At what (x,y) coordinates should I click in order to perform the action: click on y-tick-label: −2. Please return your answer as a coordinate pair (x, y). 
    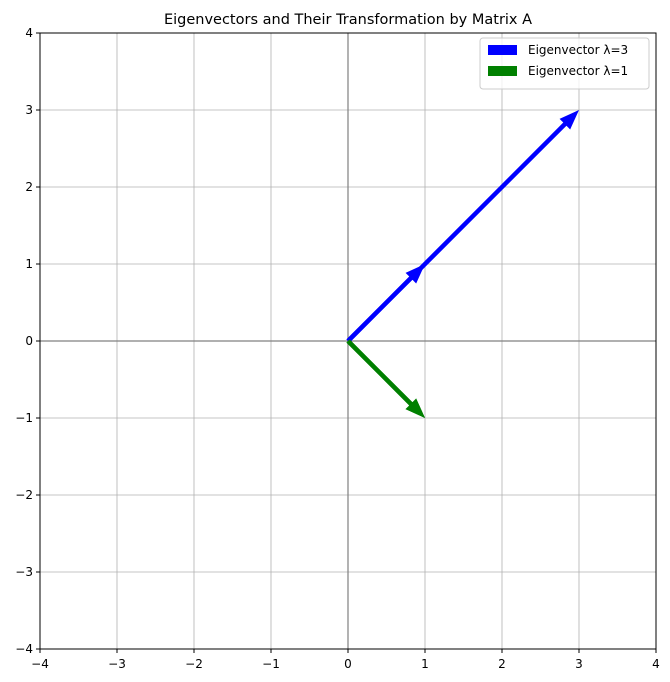
    Looking at the image, I should click on (24, 495).